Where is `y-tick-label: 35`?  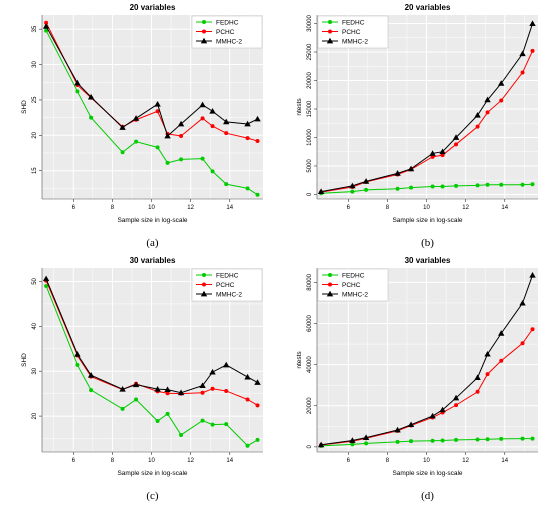
y-tick-label: 35 is located at coordinates (35, 28).